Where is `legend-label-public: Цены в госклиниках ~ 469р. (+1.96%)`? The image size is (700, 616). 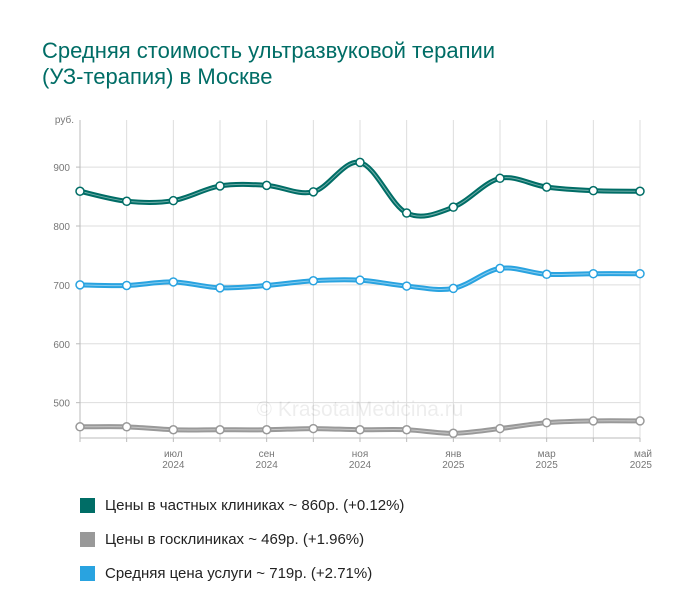 legend-label-public: Цены в госклиниках ~ 469р. (+1.96%) is located at coordinates (235, 539).